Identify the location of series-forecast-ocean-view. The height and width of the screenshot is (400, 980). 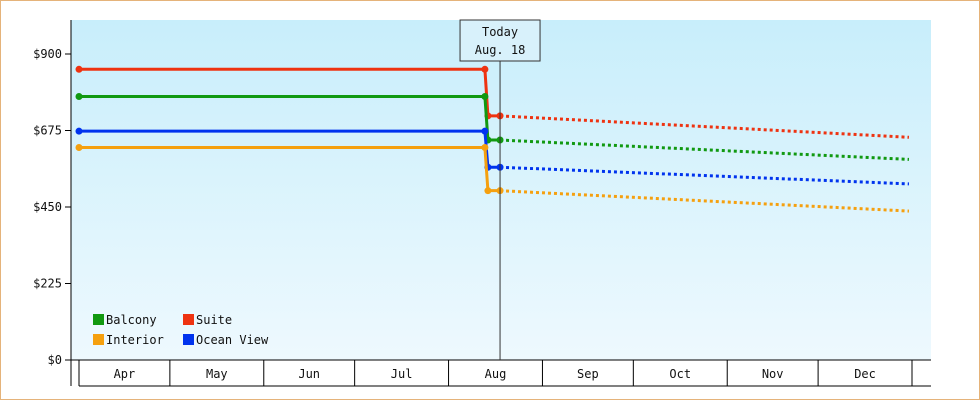
(704, 175).